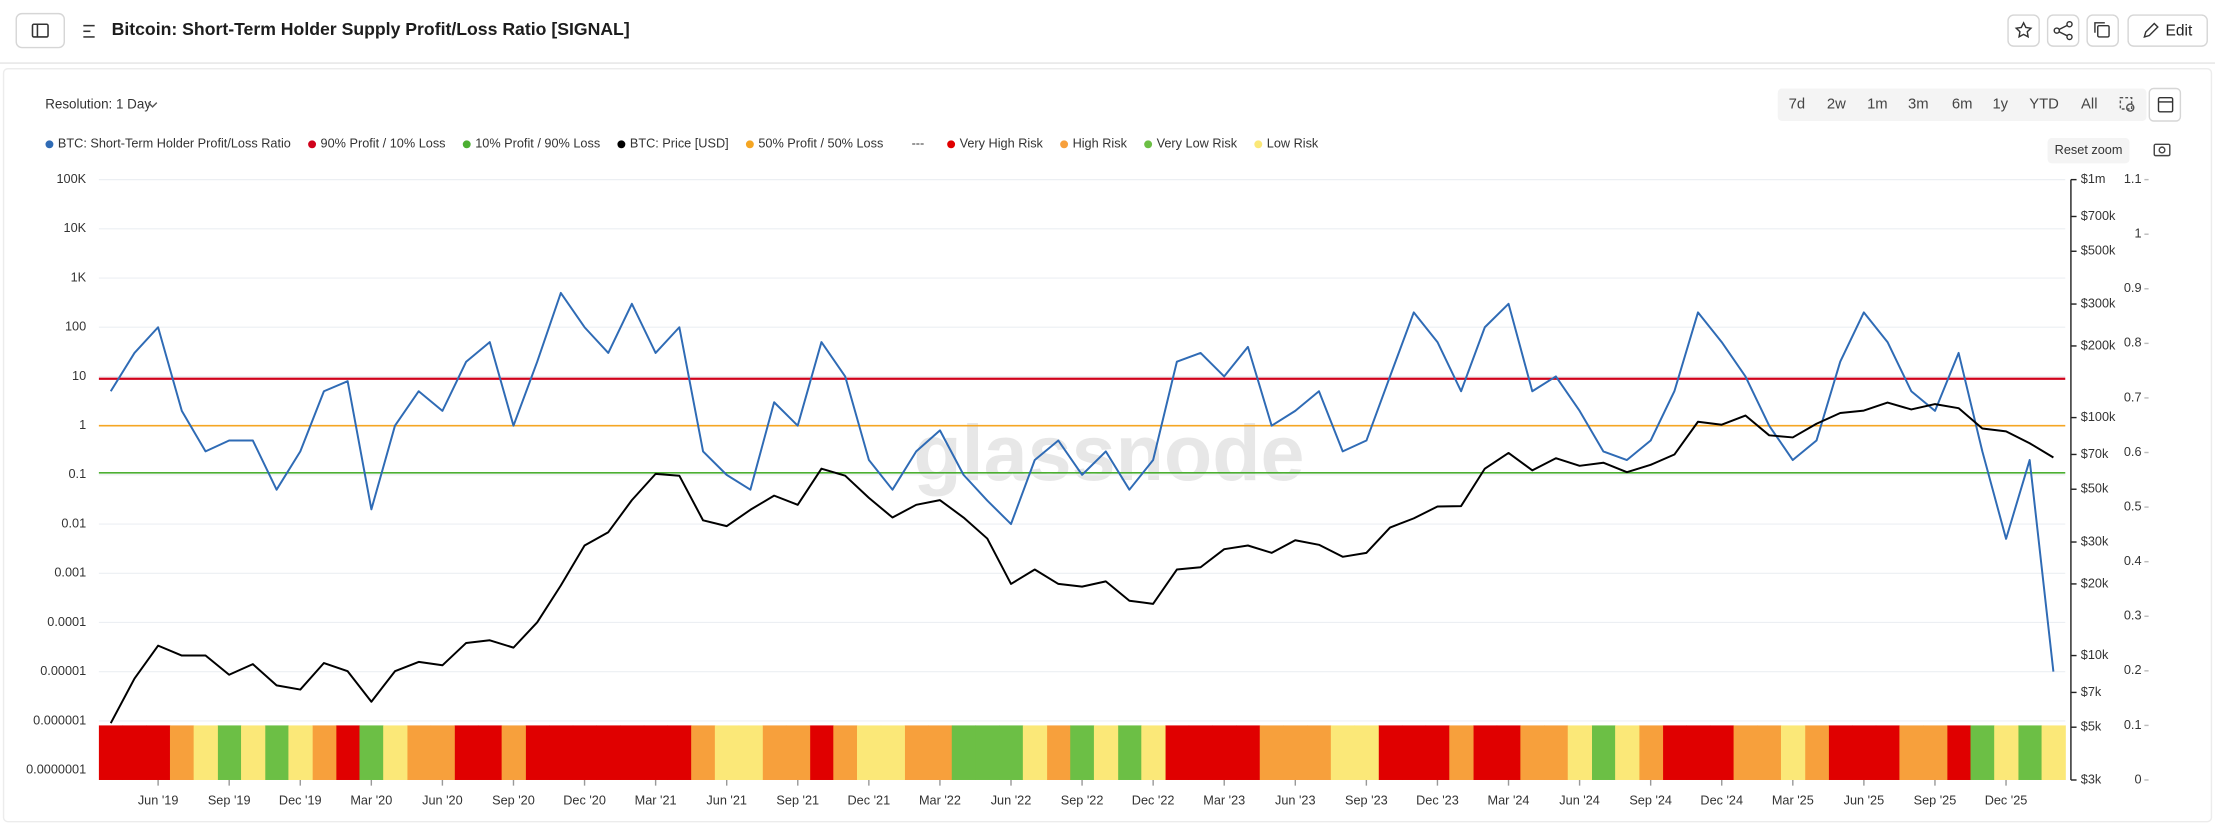 This screenshot has height=824, width=2215. I want to click on range-button: 3m, so click(1918, 105).